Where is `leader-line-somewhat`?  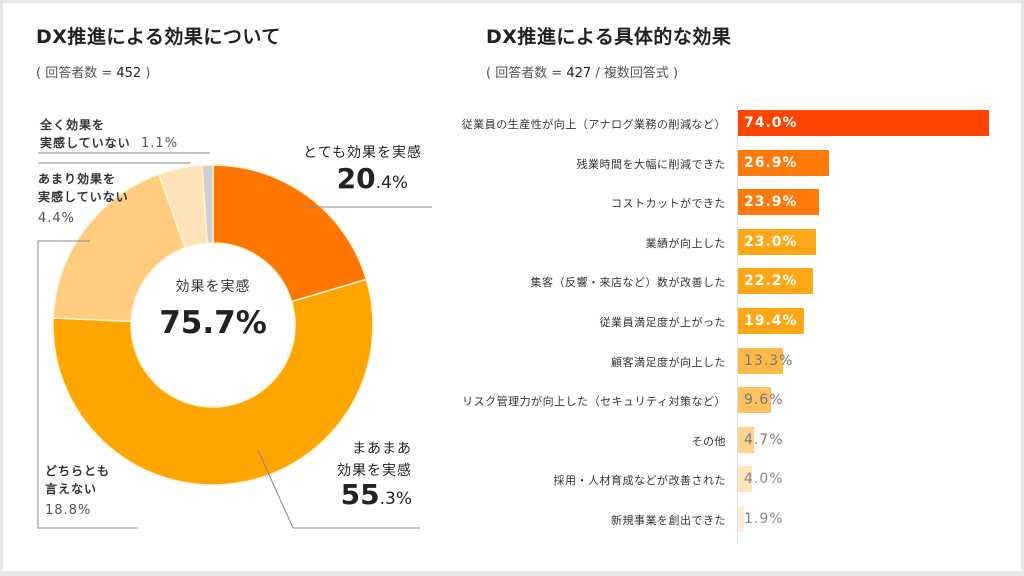 leader-line-somewhat is located at coordinates (338, 489).